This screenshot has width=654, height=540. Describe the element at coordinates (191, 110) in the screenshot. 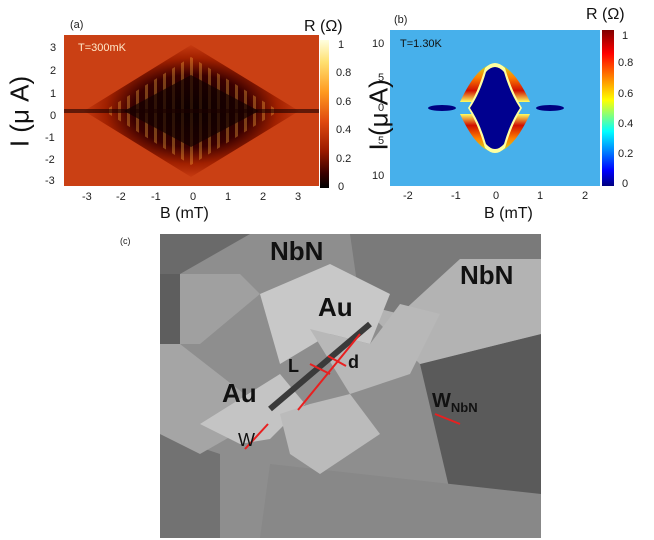

I see `heatmap-a` at that location.